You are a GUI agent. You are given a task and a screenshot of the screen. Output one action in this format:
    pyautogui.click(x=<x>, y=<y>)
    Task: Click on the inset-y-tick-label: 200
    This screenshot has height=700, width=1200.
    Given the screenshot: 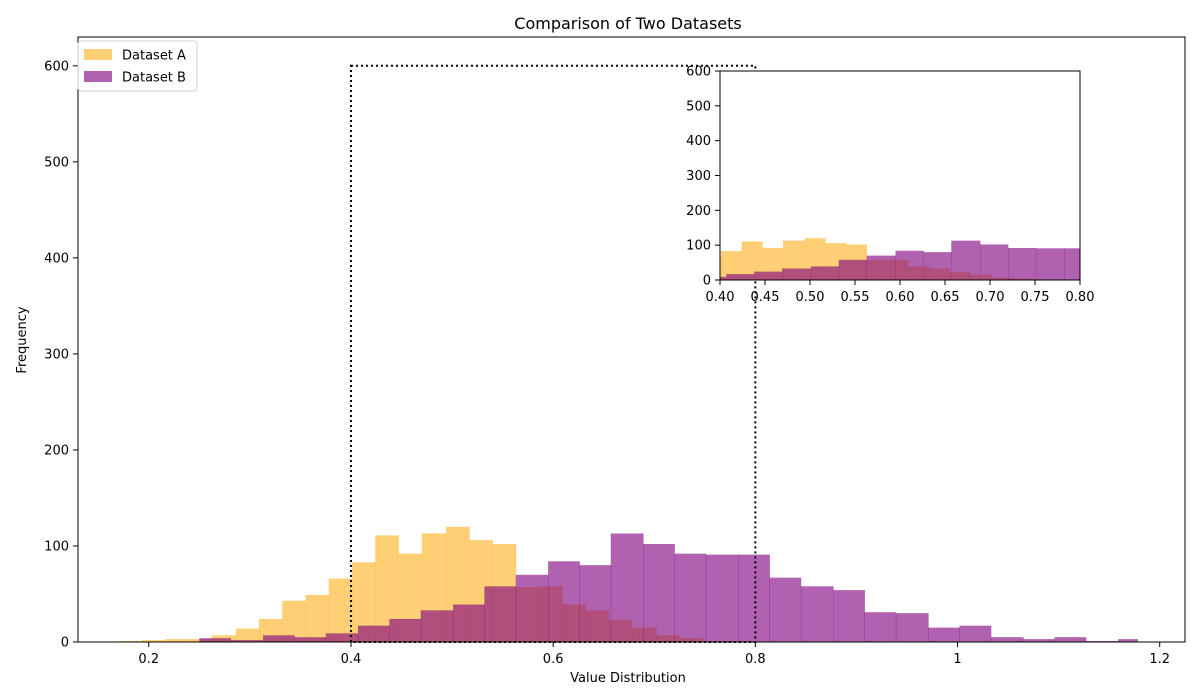 What is the action you would take?
    pyautogui.click(x=698, y=211)
    